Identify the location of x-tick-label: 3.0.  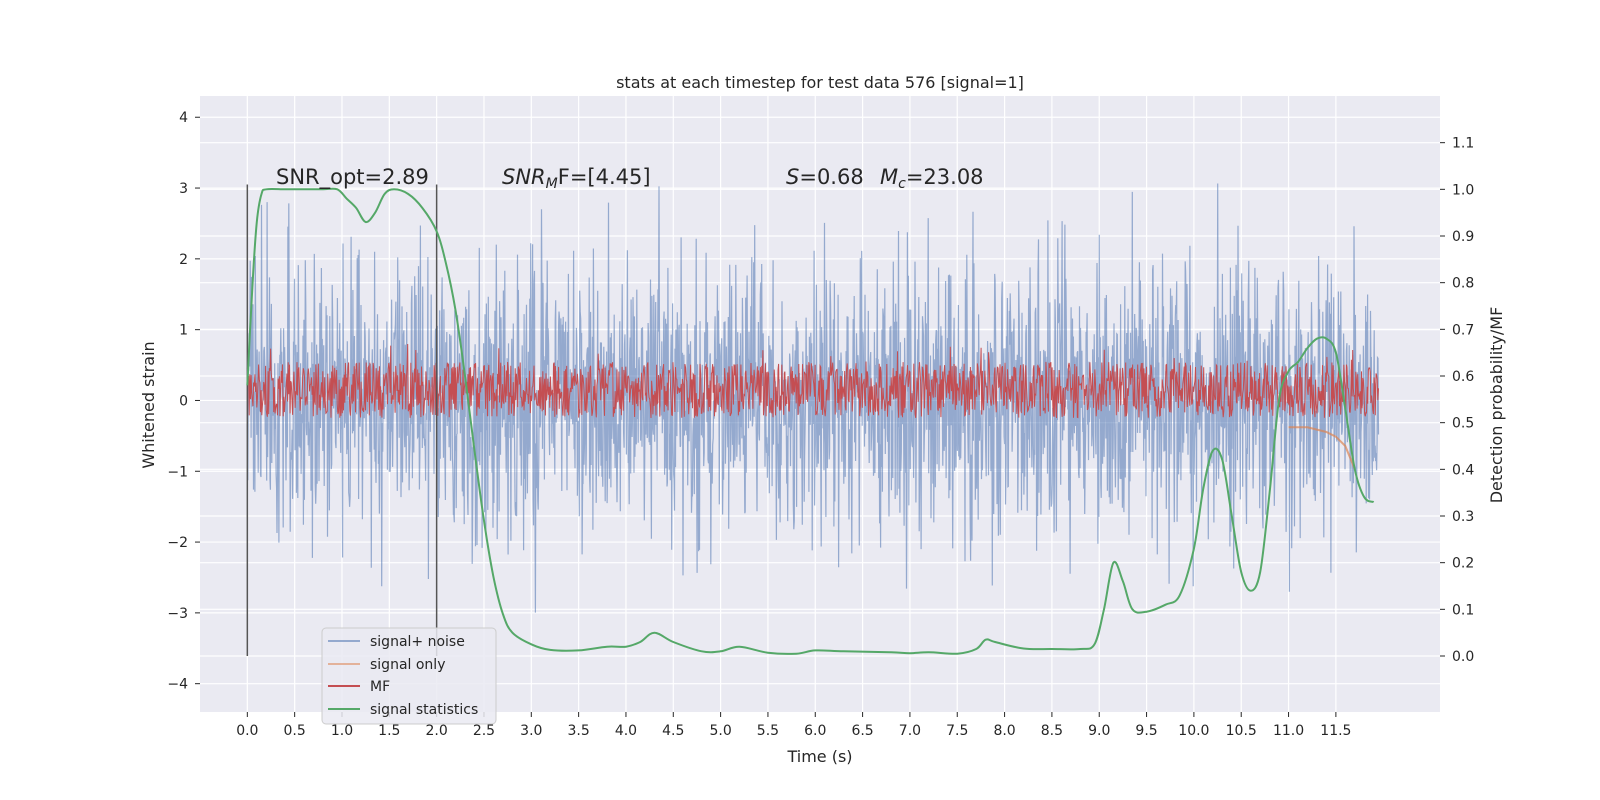
(531, 731).